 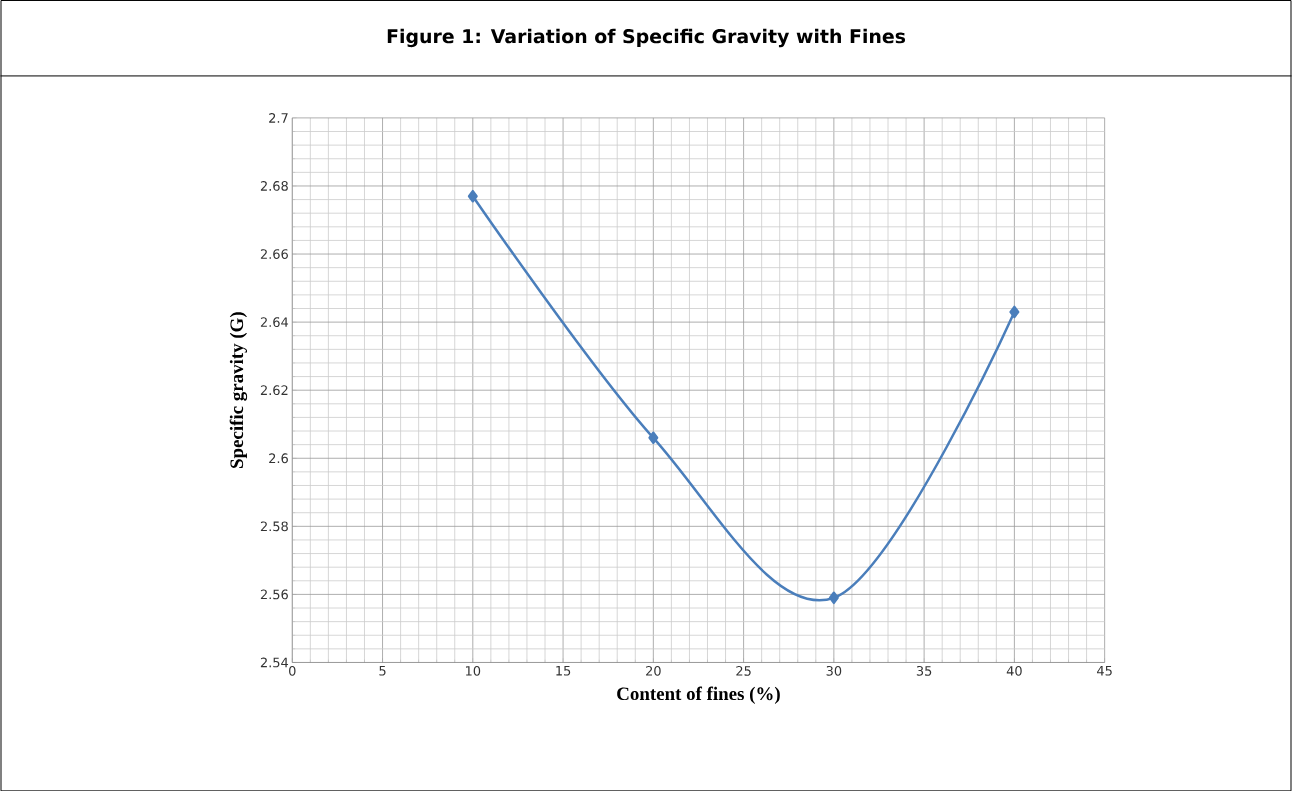 What do you see at coordinates (743, 670) in the screenshot?
I see `x-tick-label: 25` at bounding box center [743, 670].